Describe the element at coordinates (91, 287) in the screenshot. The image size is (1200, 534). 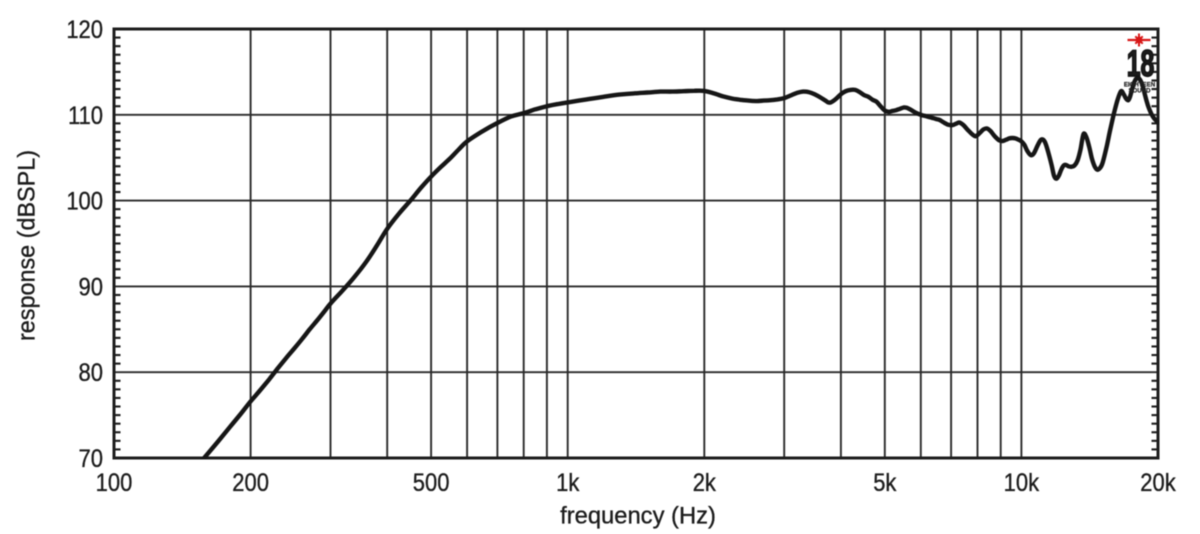
I see `svg-text: 90` at that location.